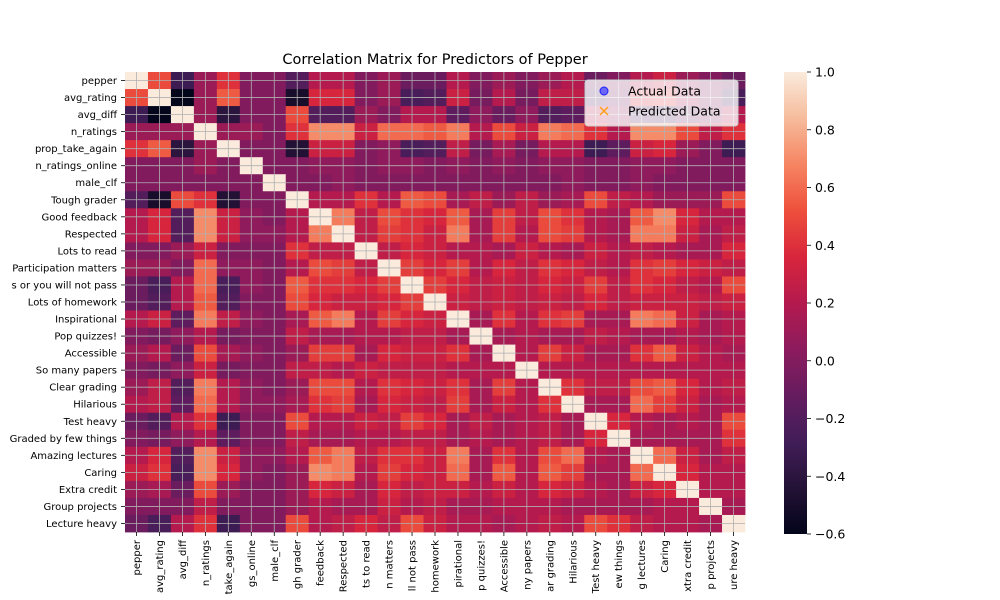 The height and width of the screenshot is (600, 1000). Describe the element at coordinates (665, 556) in the screenshot. I see `x-tick-label: Caring` at that location.